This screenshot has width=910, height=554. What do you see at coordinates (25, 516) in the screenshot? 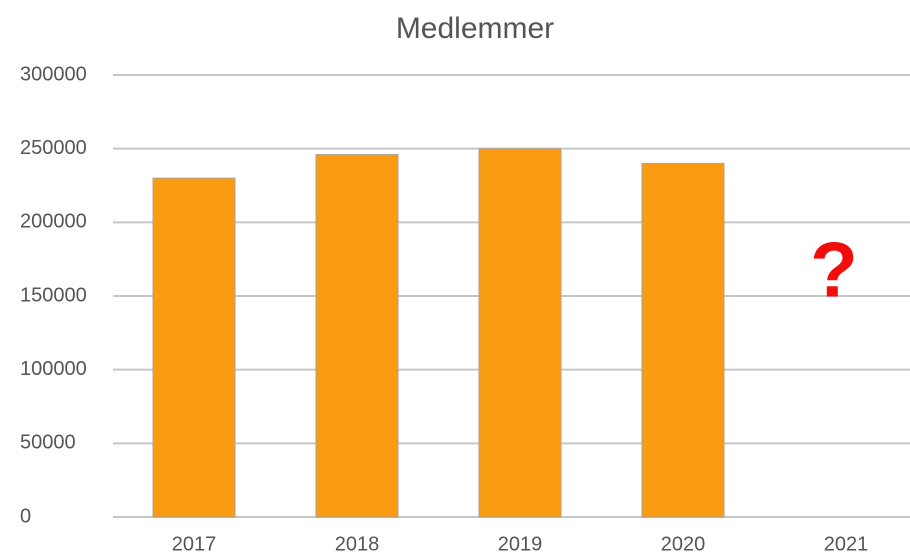
I see `y-tick-label: 0` at bounding box center [25, 516].